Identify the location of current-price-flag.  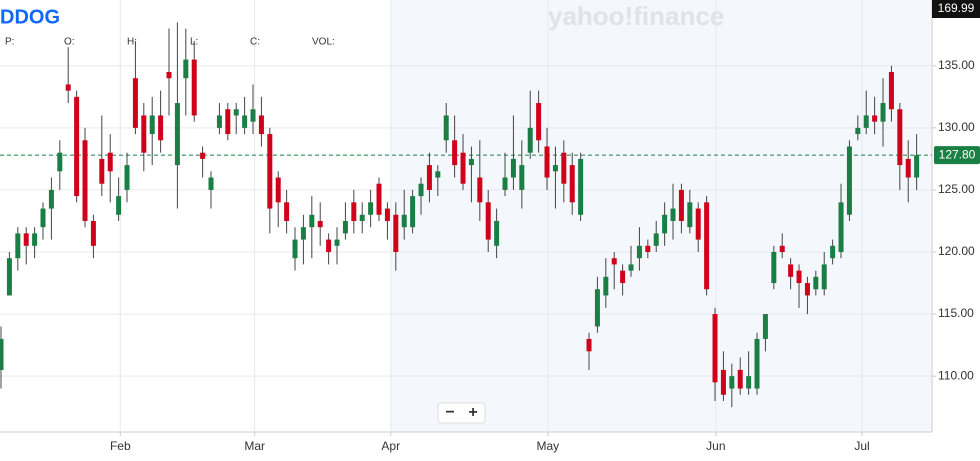
(957, 155).